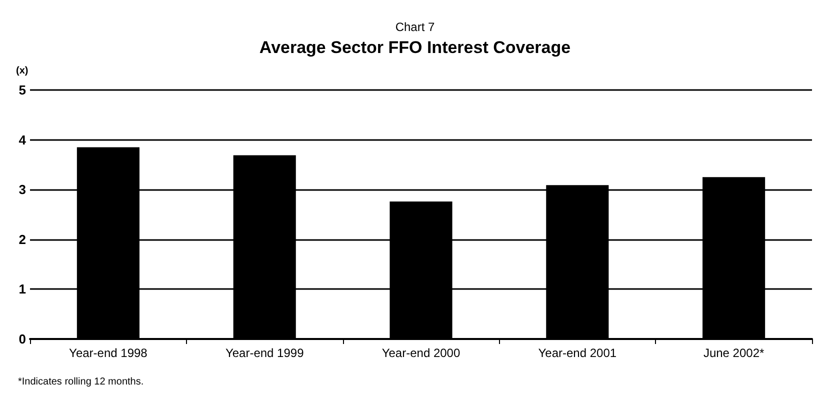 This screenshot has height=405, width=830. What do you see at coordinates (577, 353) in the screenshot?
I see `x-tick-label: Year-end 2001` at bounding box center [577, 353].